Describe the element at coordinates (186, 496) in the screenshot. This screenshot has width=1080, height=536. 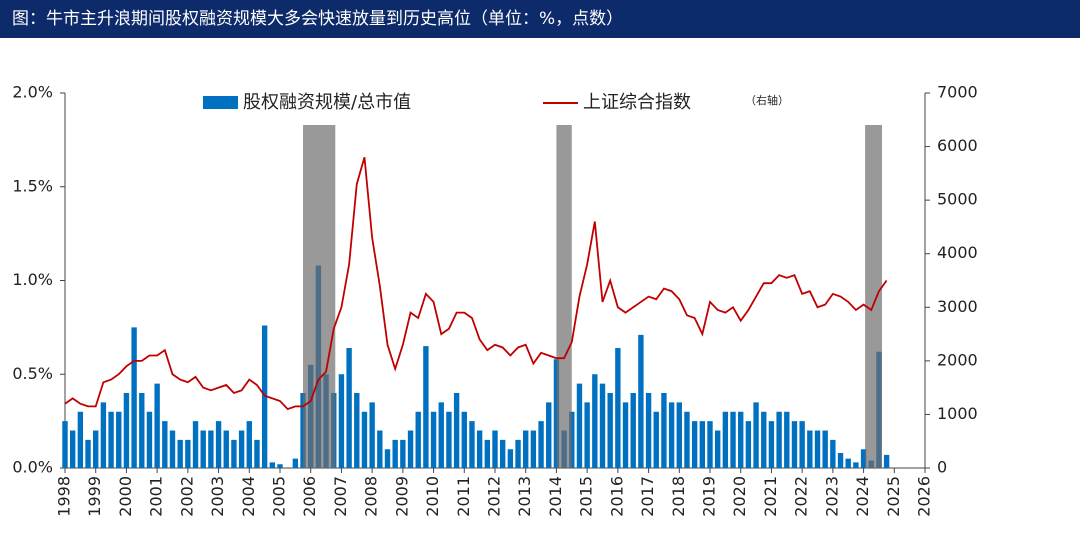
I see `x-tick-label: 2002` at that location.